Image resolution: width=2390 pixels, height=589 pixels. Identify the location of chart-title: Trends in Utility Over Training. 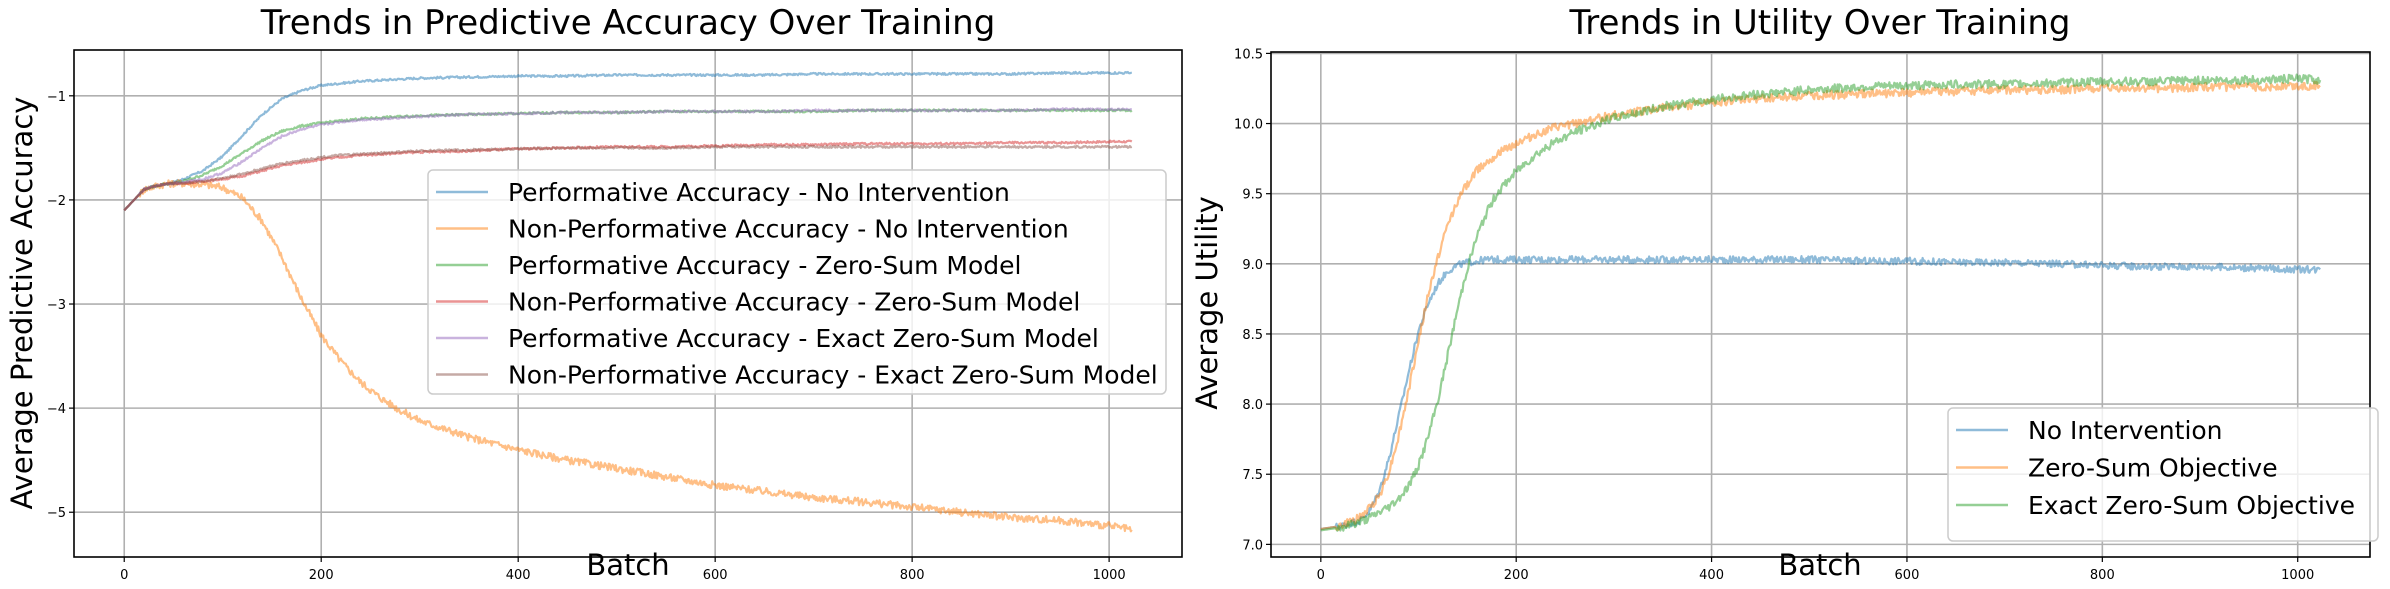
(1820, 23).